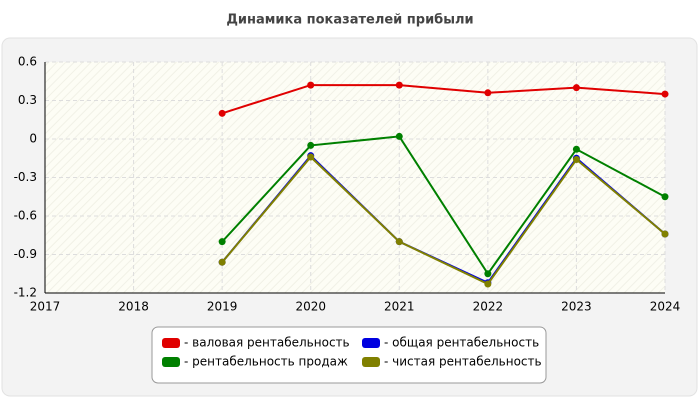  What do you see at coordinates (399, 307) in the screenshot?
I see `x-tick-label: 2021` at bounding box center [399, 307].